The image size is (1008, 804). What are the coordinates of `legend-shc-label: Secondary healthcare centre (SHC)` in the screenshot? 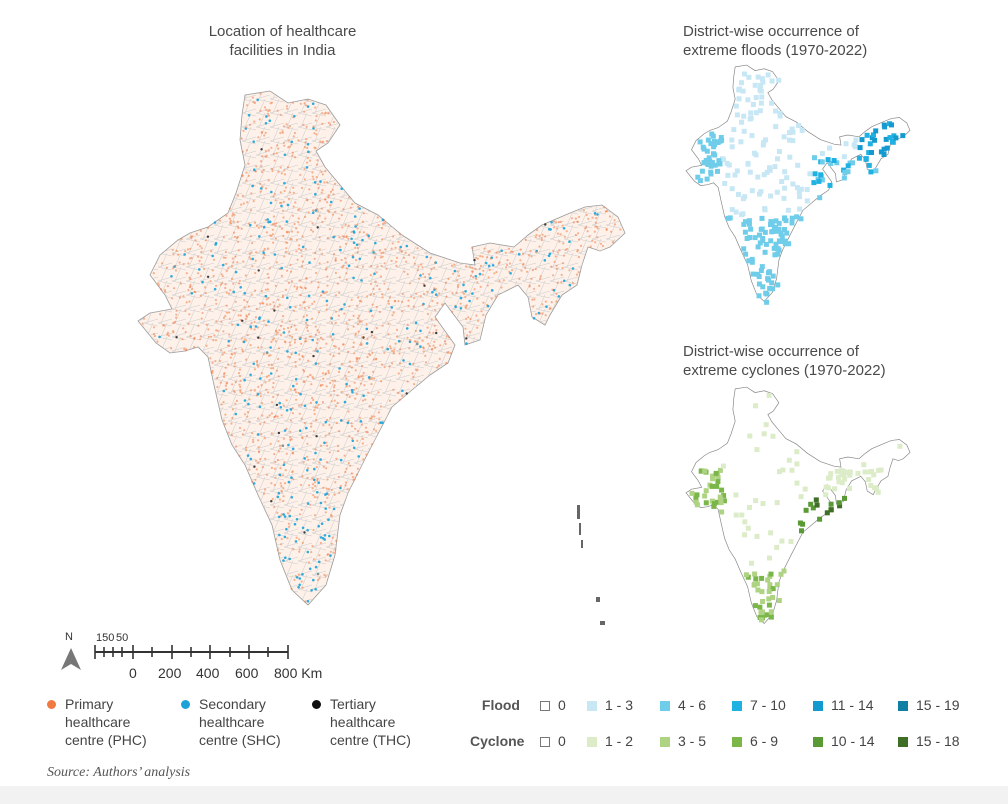 It's located at (240, 722).